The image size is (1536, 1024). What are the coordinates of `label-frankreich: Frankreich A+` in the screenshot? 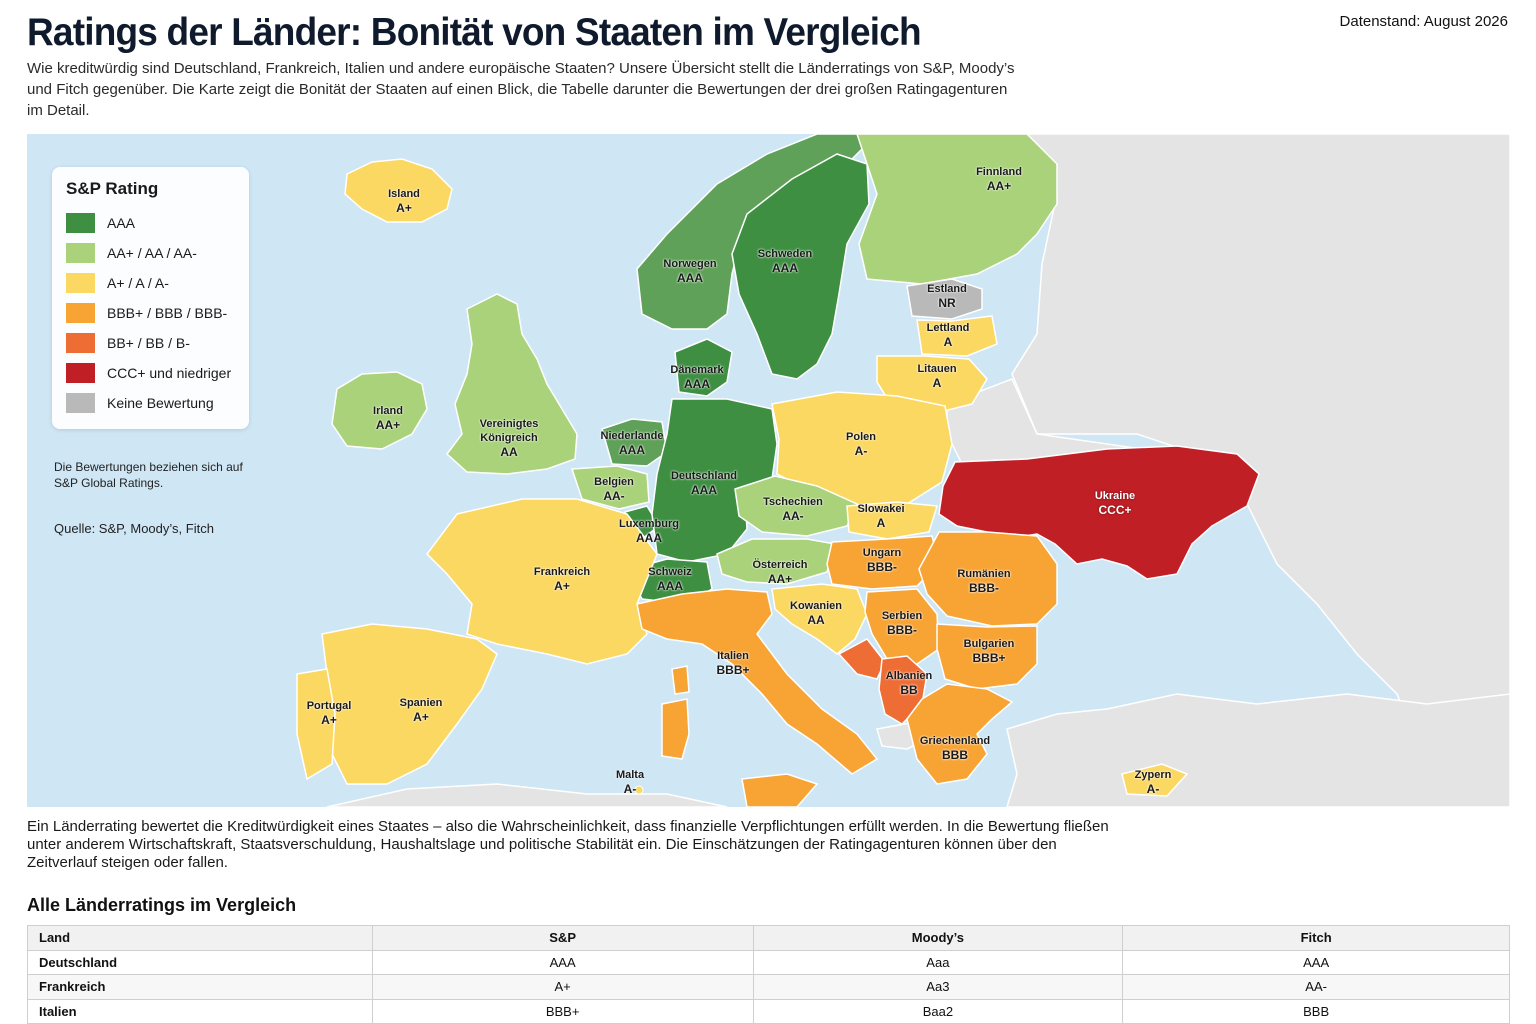 It's located at (562, 579).